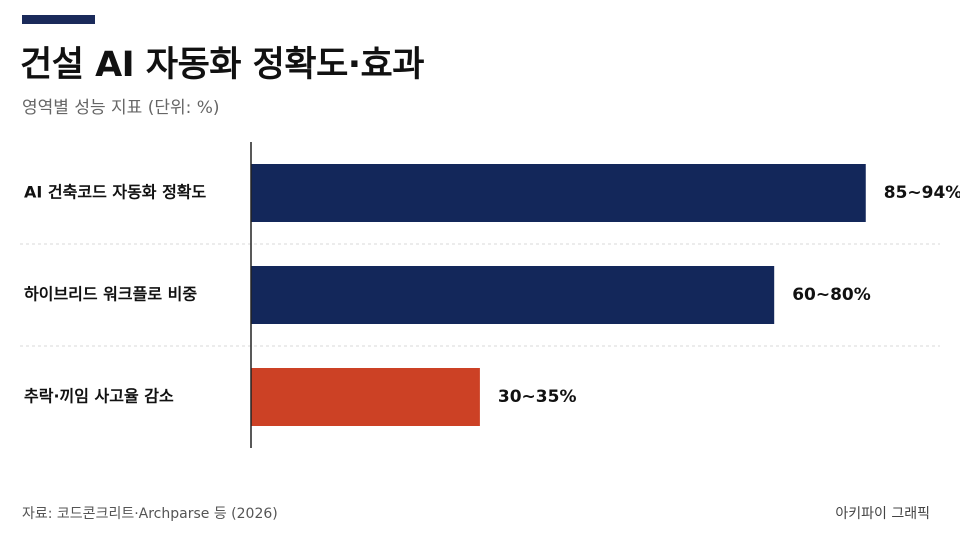 The height and width of the screenshot is (540, 960). I want to click on category-label: 추락·끼임 사고율 감소, so click(99, 396).